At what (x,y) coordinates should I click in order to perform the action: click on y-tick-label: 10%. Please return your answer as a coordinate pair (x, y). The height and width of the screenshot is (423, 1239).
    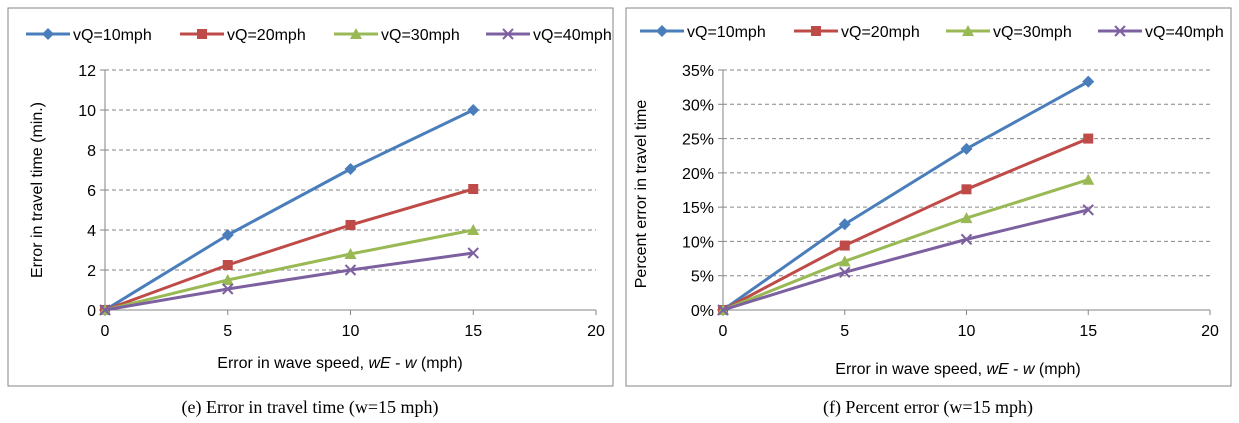
    Looking at the image, I should click on (698, 242).